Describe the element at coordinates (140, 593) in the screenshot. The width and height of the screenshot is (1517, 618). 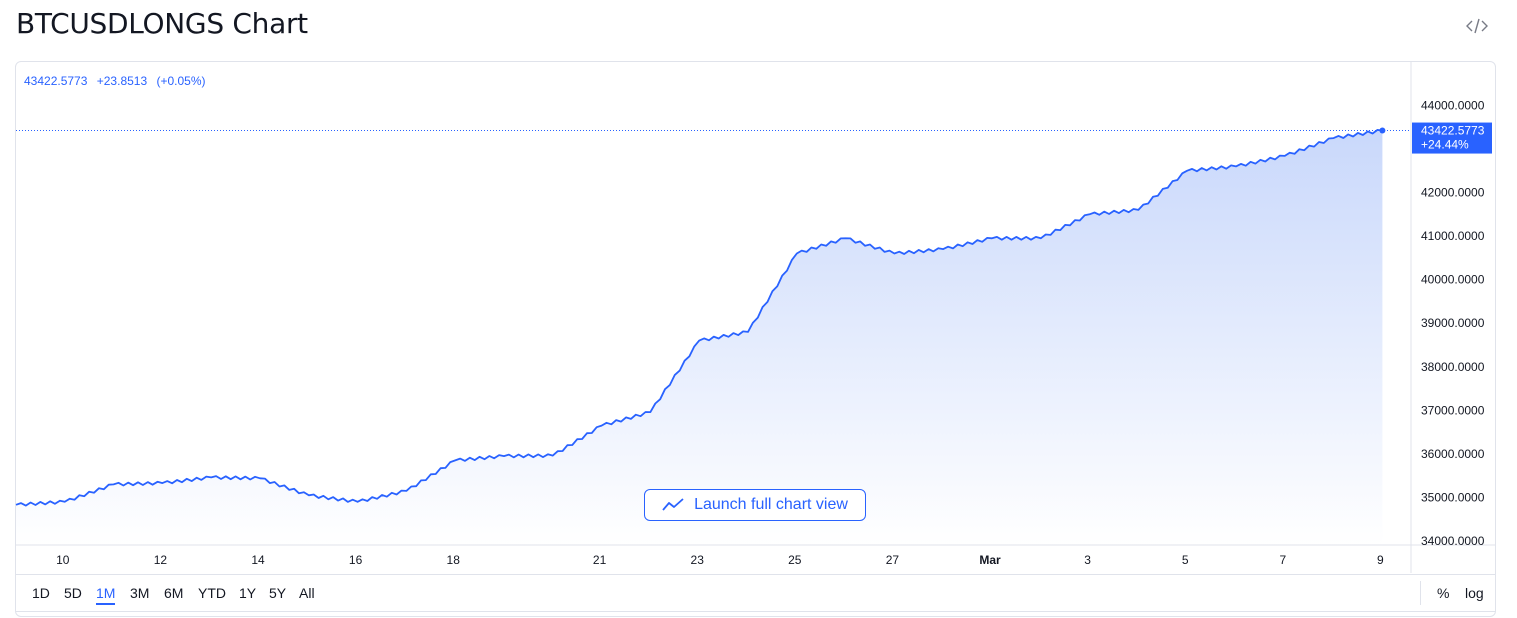
I see `range-3m: 3M` at that location.